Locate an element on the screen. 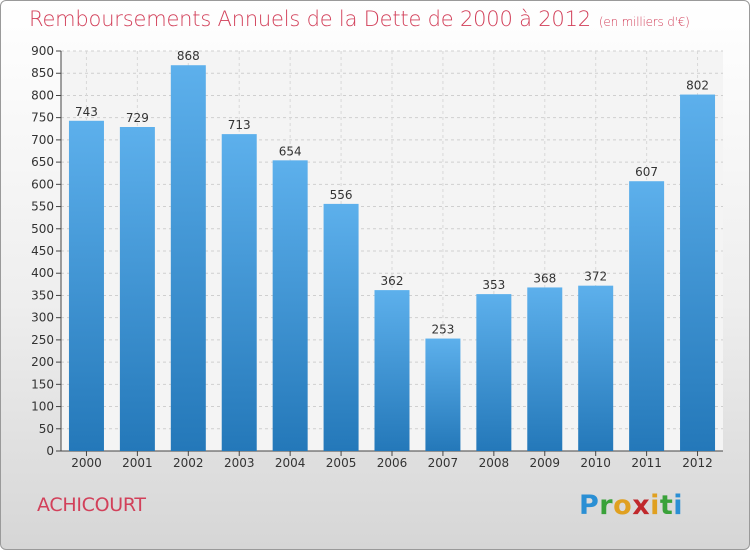 This screenshot has width=750, height=550. data-label: 556 is located at coordinates (341, 195).